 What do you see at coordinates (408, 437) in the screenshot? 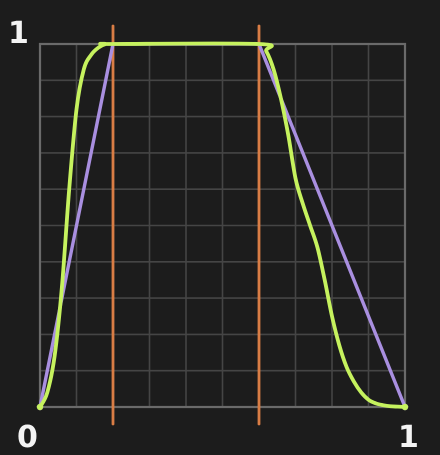
I see `x-tick-label-1: 1` at bounding box center [408, 437].